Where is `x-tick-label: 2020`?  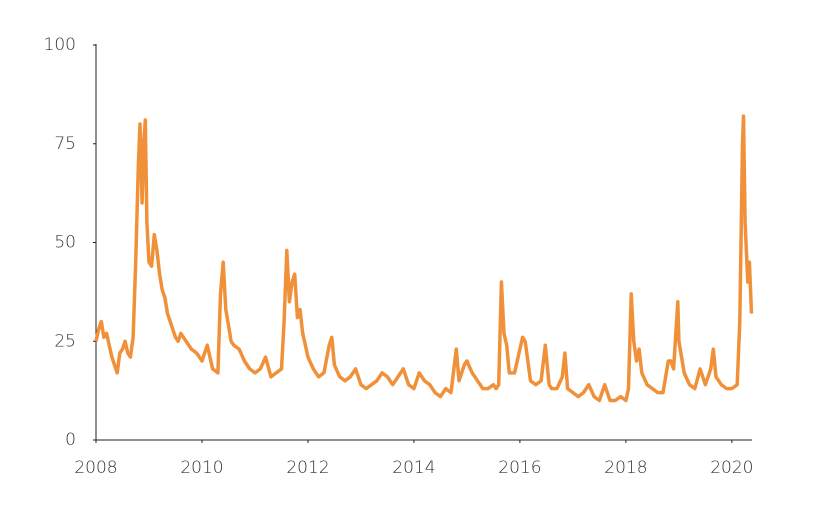 x-tick-label: 2020 is located at coordinates (731, 468).